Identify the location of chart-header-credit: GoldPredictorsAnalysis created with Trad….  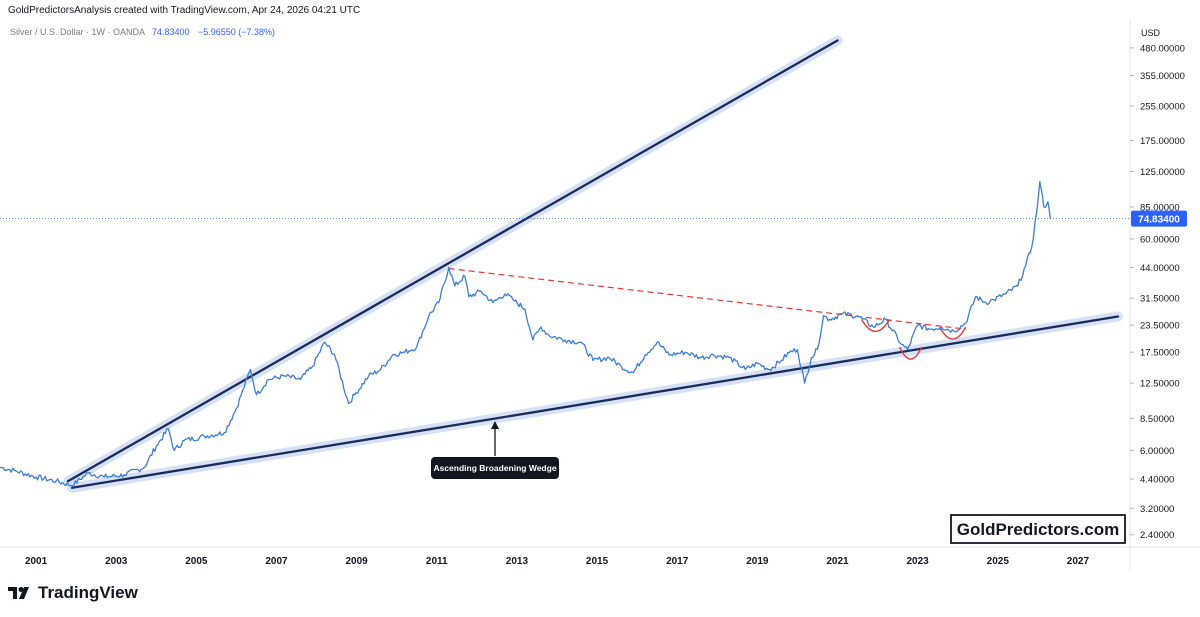
(184, 10).